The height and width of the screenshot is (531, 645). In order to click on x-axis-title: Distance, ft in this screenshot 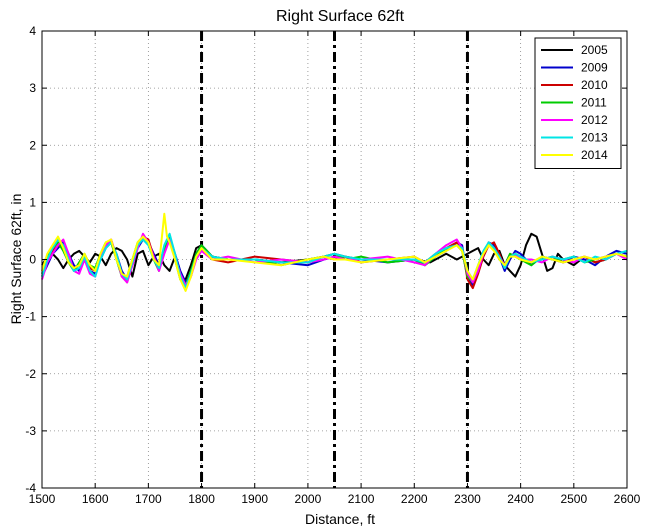, I will do `click(340, 519)`.